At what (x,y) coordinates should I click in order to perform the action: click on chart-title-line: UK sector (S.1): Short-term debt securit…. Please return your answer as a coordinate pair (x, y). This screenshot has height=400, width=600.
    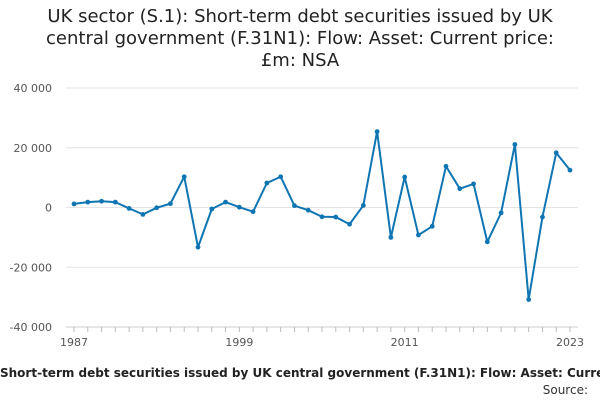
    Looking at the image, I should click on (300, 16).